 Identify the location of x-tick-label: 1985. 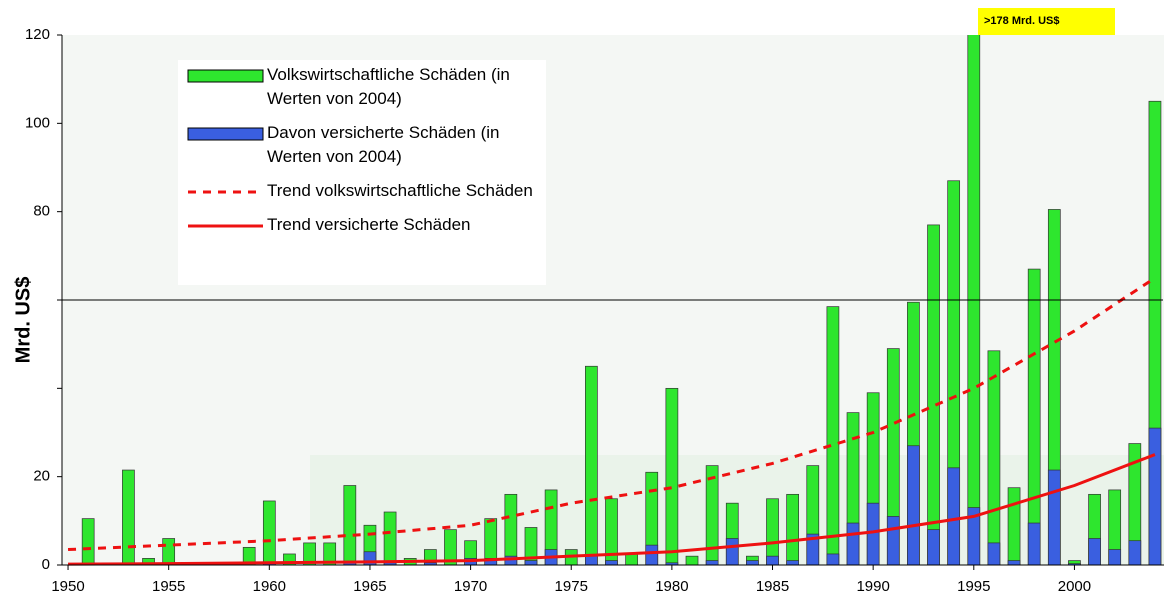
(772, 586).